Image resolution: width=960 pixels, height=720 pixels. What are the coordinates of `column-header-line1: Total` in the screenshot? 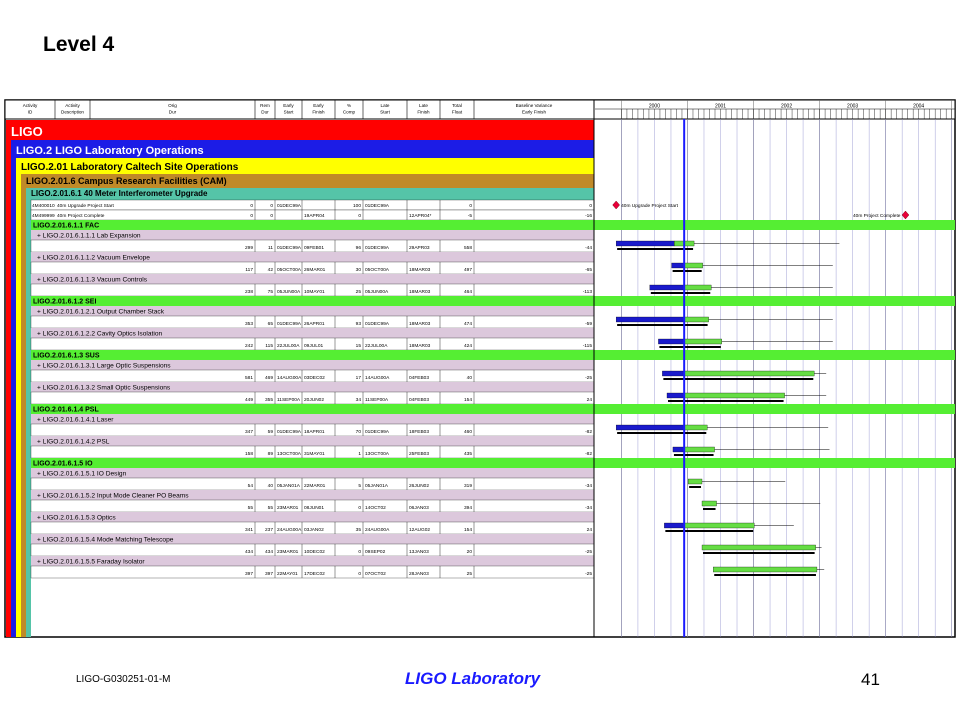 It's located at (457, 105).